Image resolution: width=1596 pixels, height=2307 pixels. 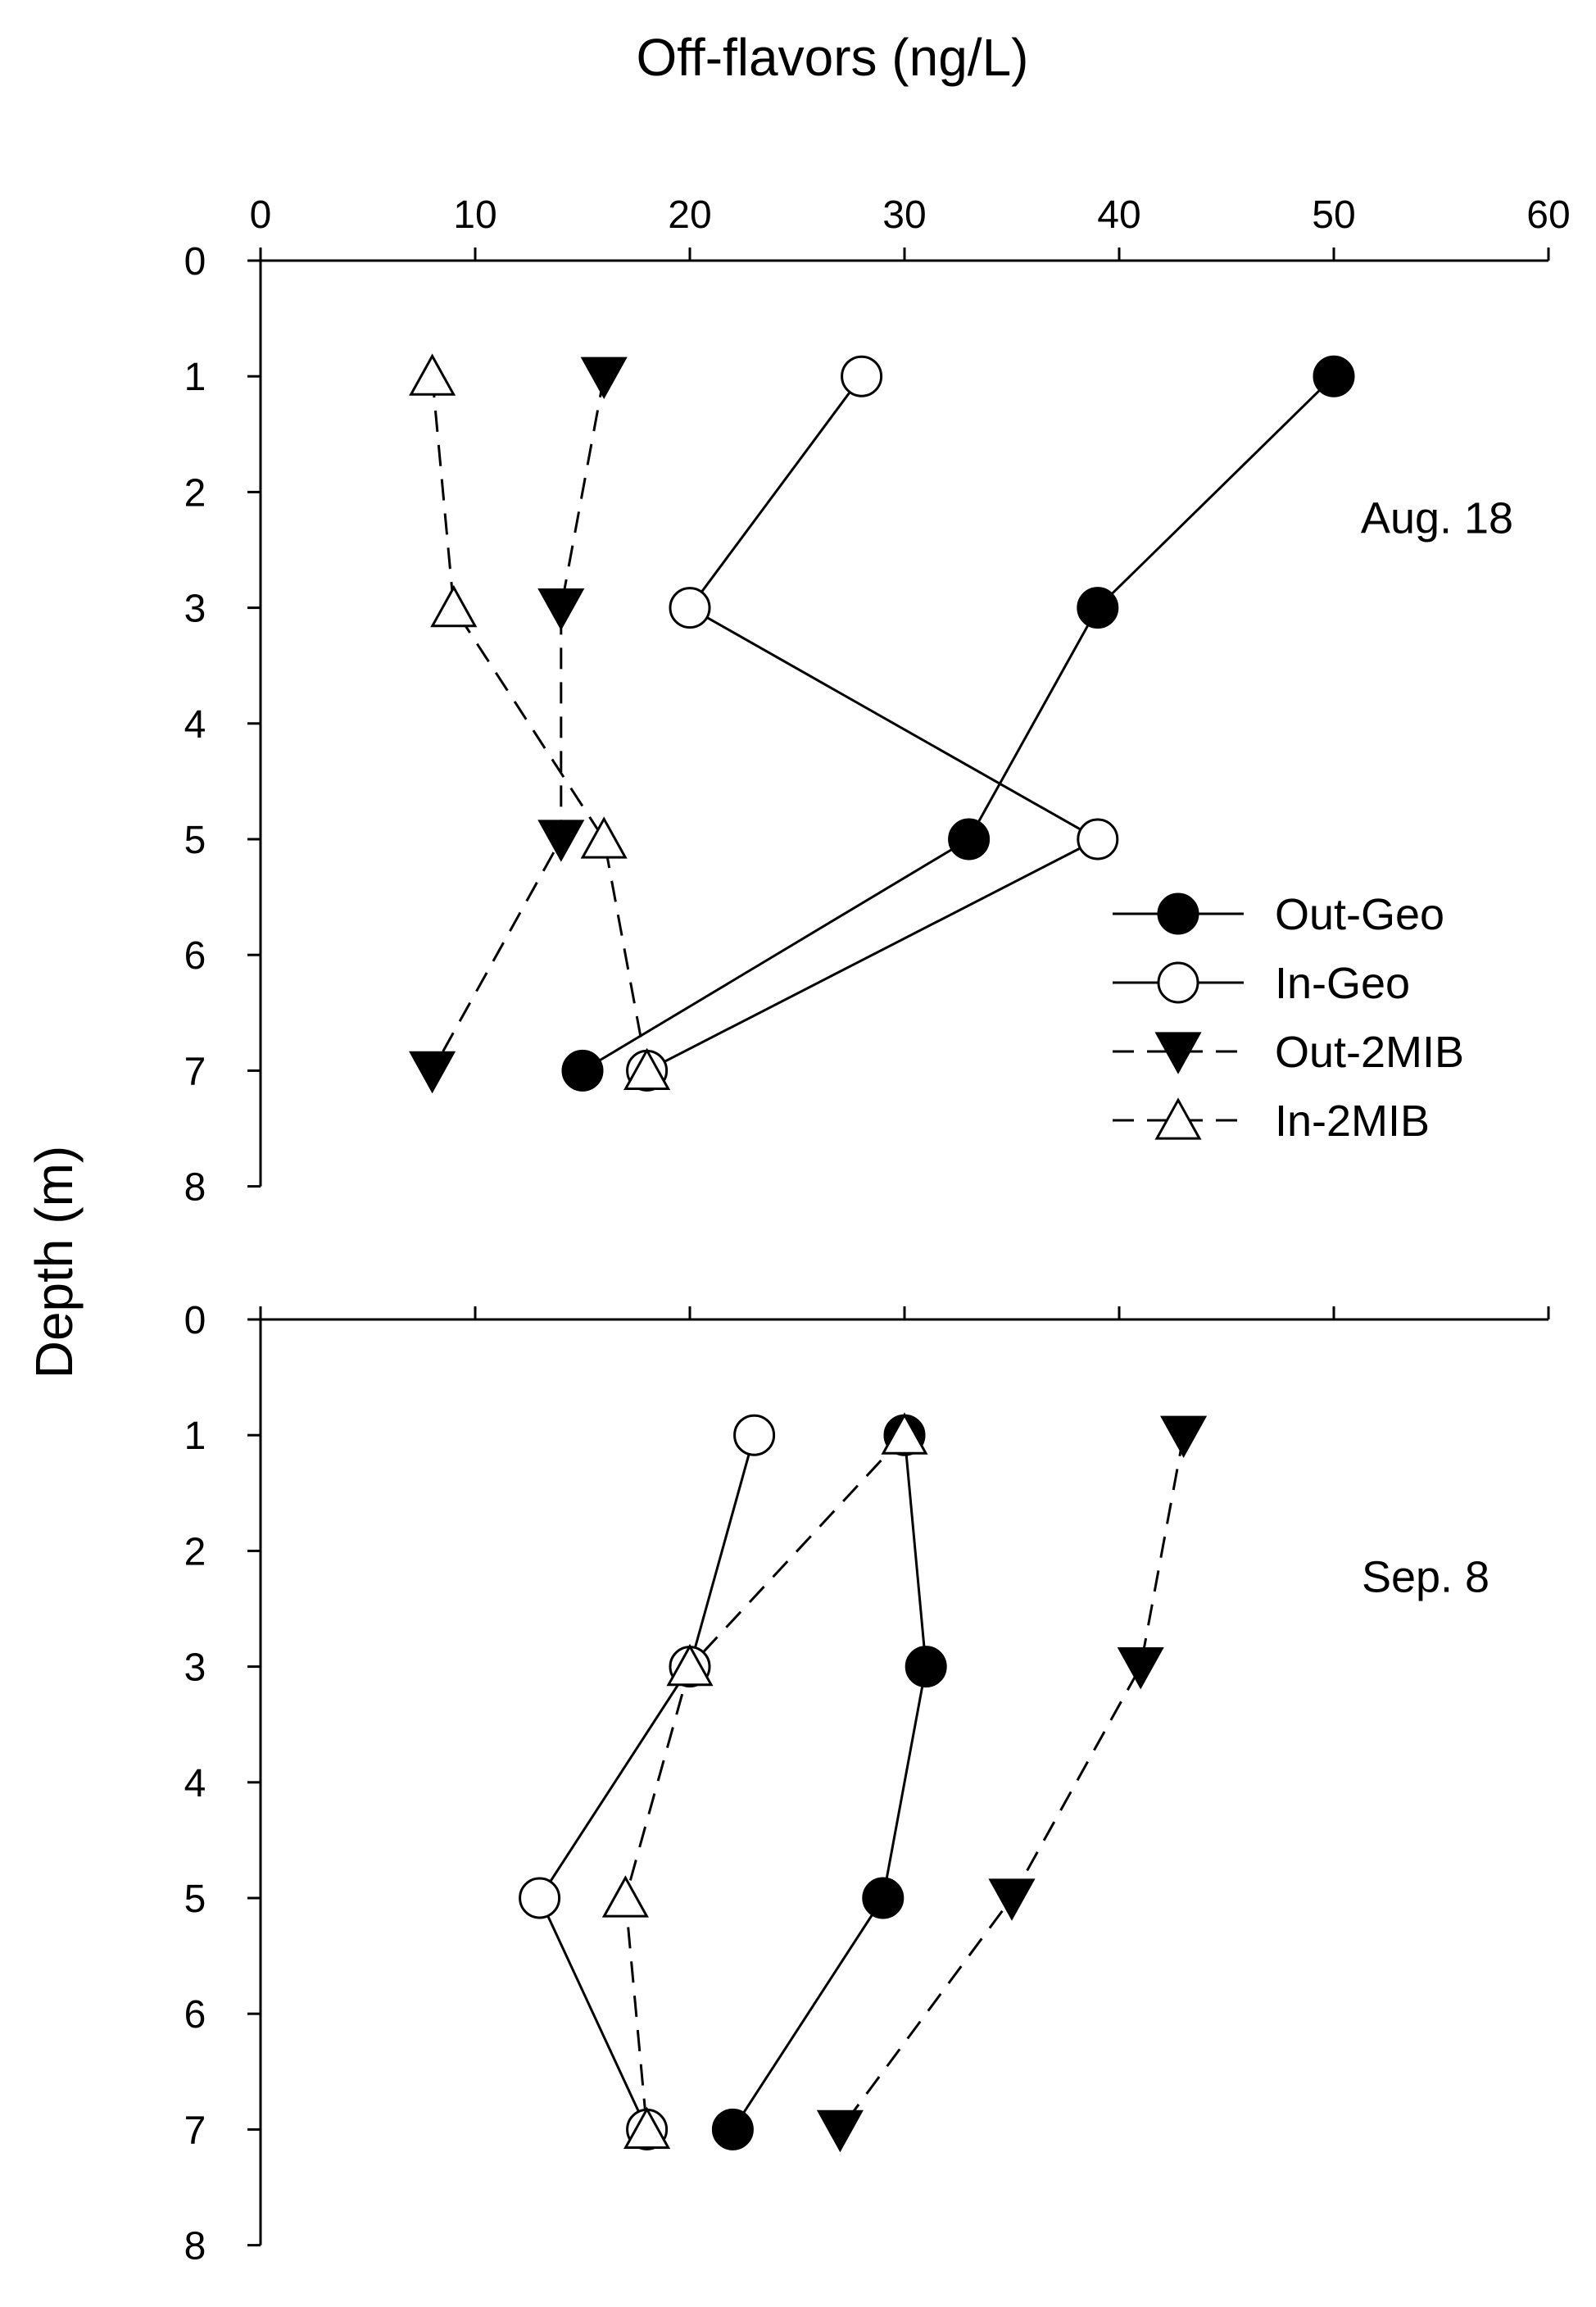 What do you see at coordinates (1178, 913) in the screenshot?
I see `legend-marker-out-geo` at bounding box center [1178, 913].